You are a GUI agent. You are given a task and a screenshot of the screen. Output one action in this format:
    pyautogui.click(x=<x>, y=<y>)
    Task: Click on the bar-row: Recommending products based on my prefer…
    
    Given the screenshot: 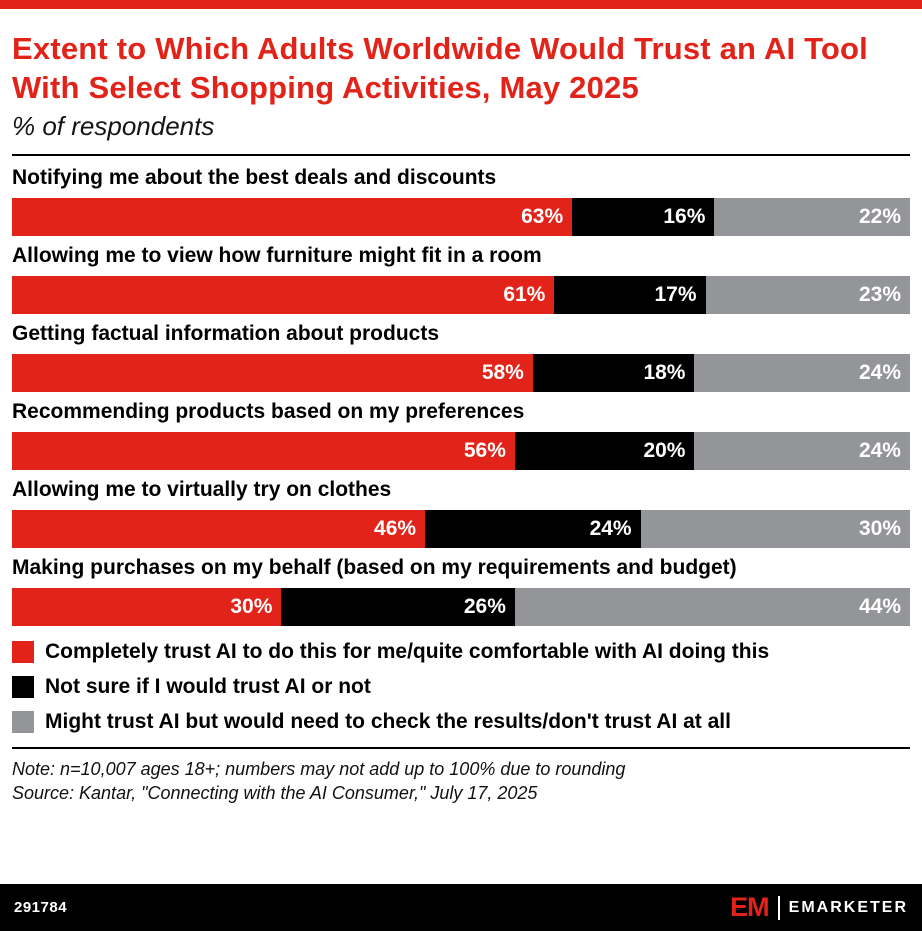 What is the action you would take?
    pyautogui.click(x=461, y=435)
    